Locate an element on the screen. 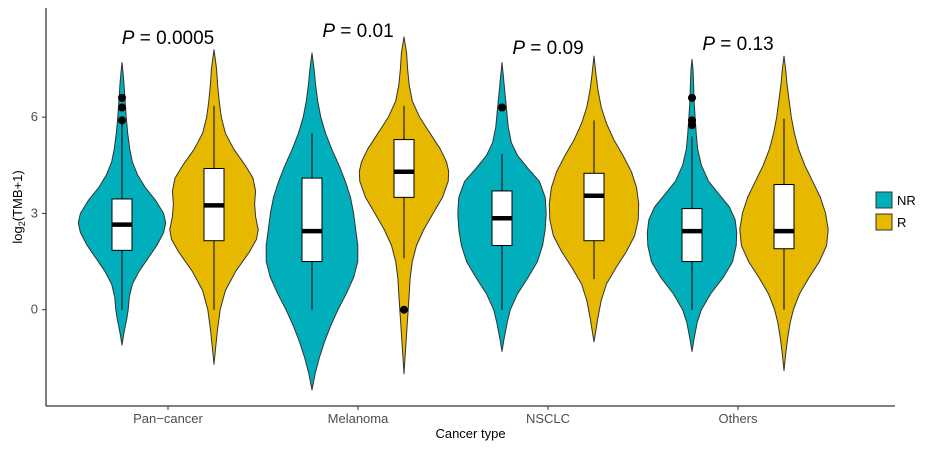 This screenshot has height=459, width=930. x-tick-label: NSCLC is located at coordinates (548, 418).